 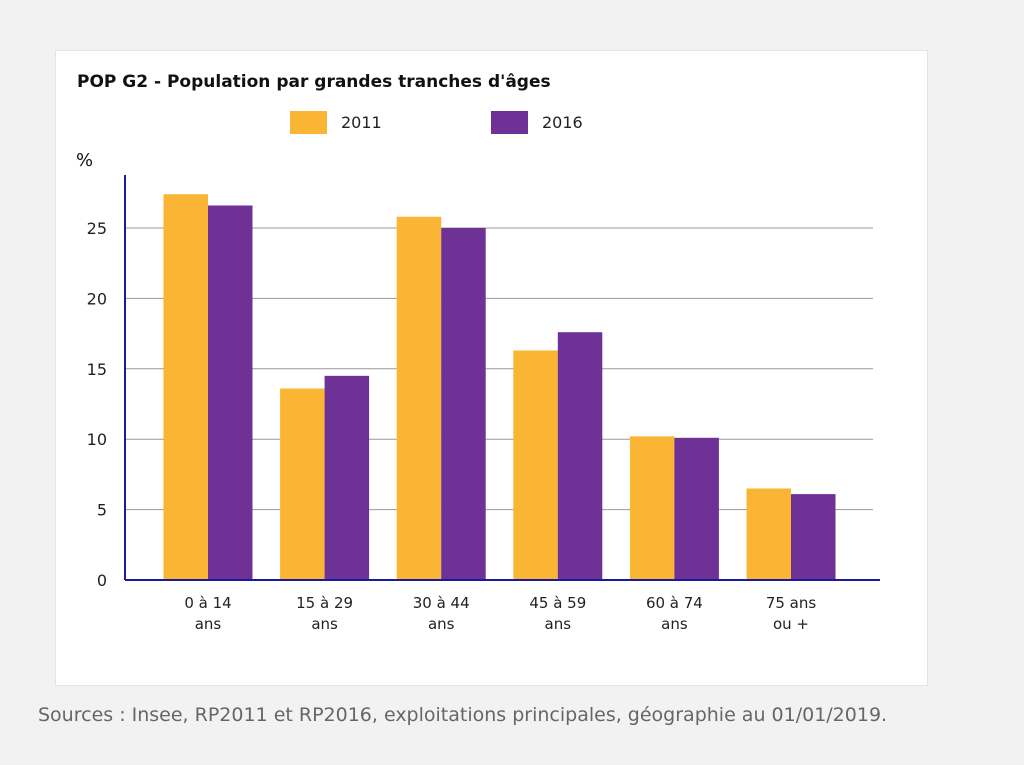 I want to click on y-tick-label: 20, so click(x=97, y=298).